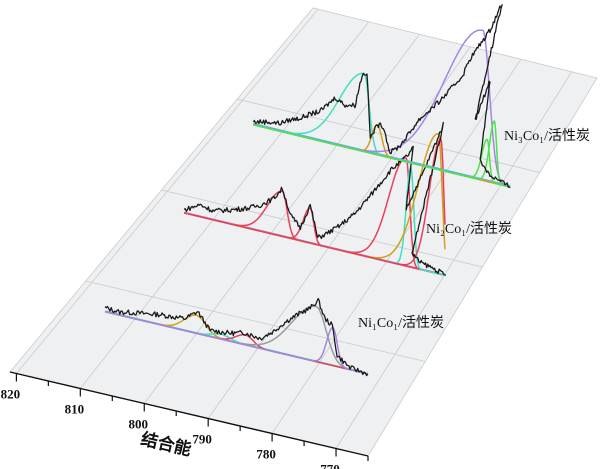  I want to click on series-label: Ni₁Co₁/活性炭, so click(401, 323).